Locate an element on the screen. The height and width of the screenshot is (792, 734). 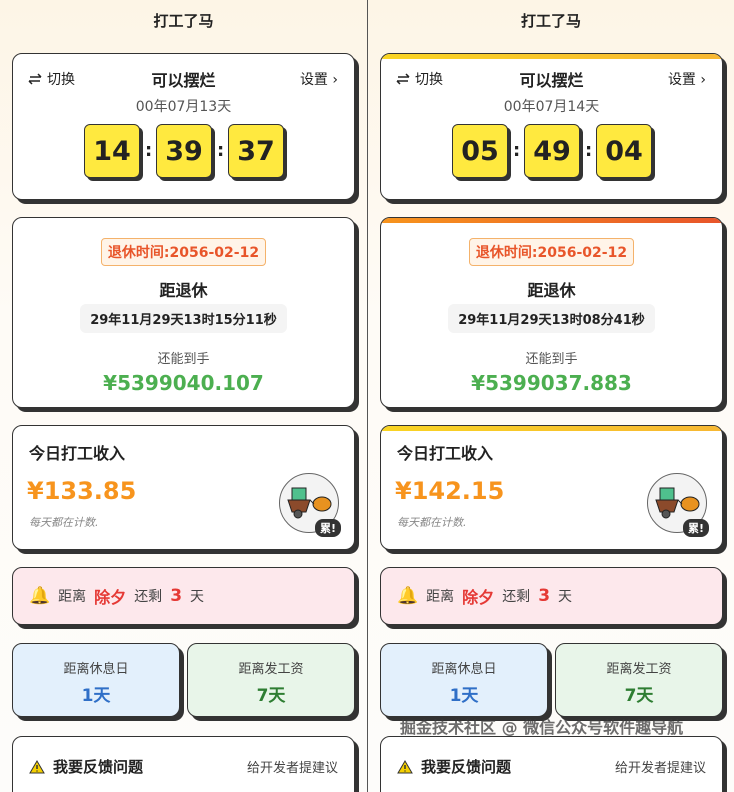
date-text: 00年07月14天 is located at coordinates (551, 107).